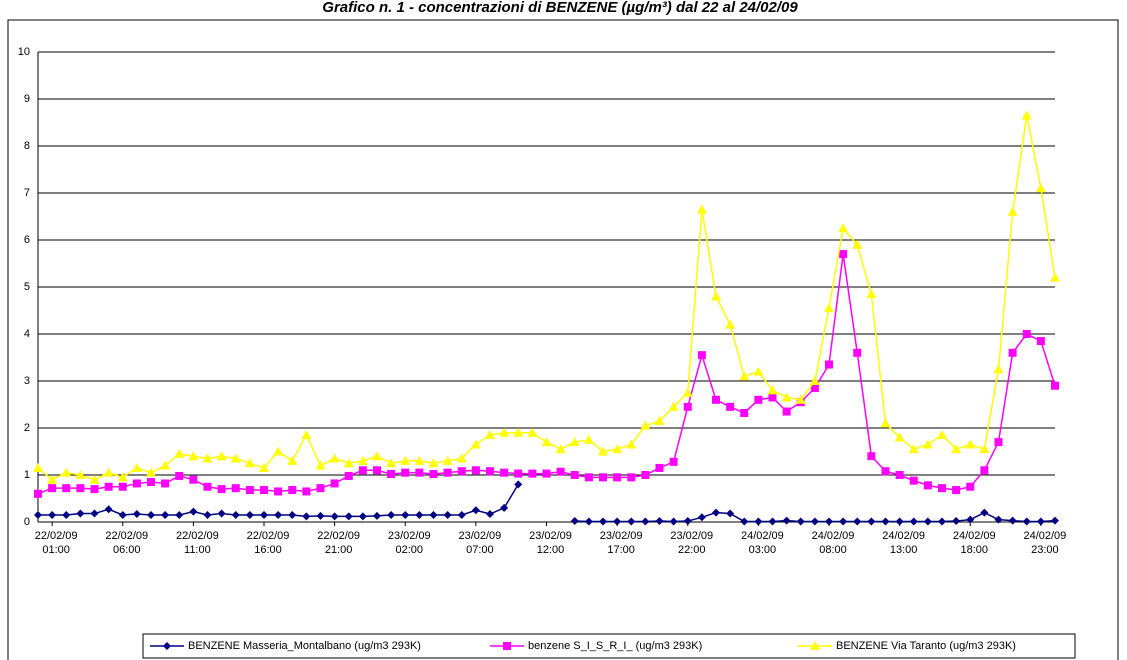 Image resolution: width=1127 pixels, height=660 pixels. What do you see at coordinates (974, 543) in the screenshot?
I see `x-tick-label: 24/02/09 18:00` at bounding box center [974, 543].